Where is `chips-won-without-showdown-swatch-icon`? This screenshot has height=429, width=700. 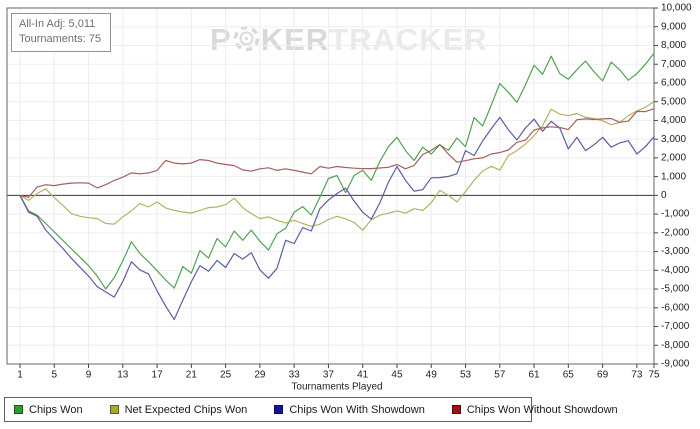
chips-won-without-showdown-swatch-icon is located at coordinates (456, 409).